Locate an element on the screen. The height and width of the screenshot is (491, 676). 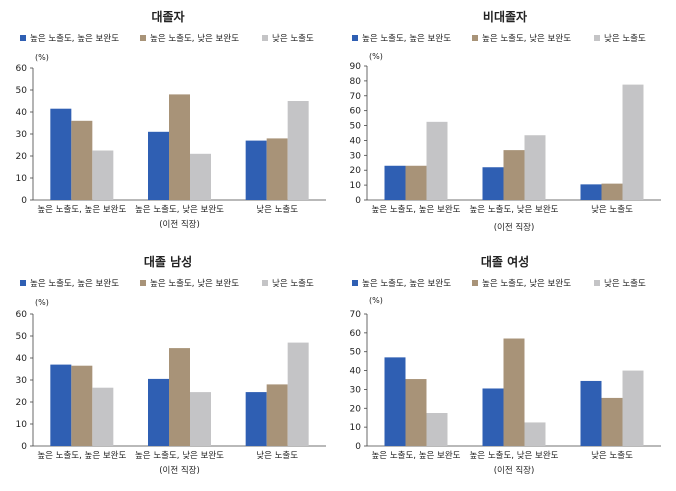
chart-title: 대졸자 is located at coordinates (167, 16).